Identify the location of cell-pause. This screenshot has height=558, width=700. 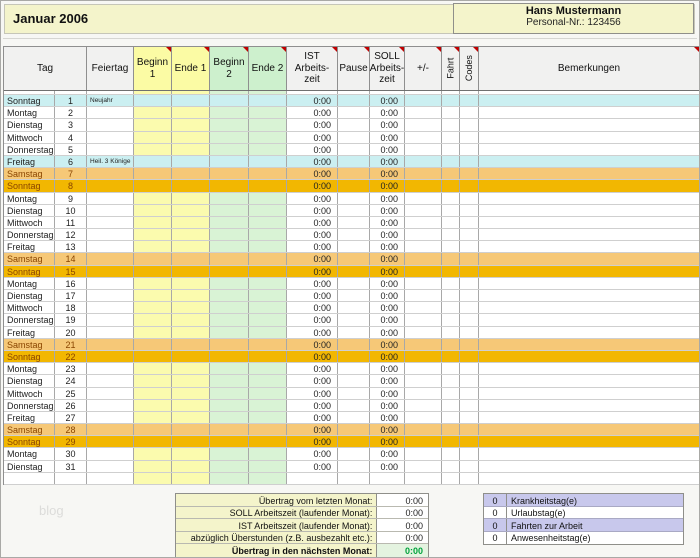
(354, 478).